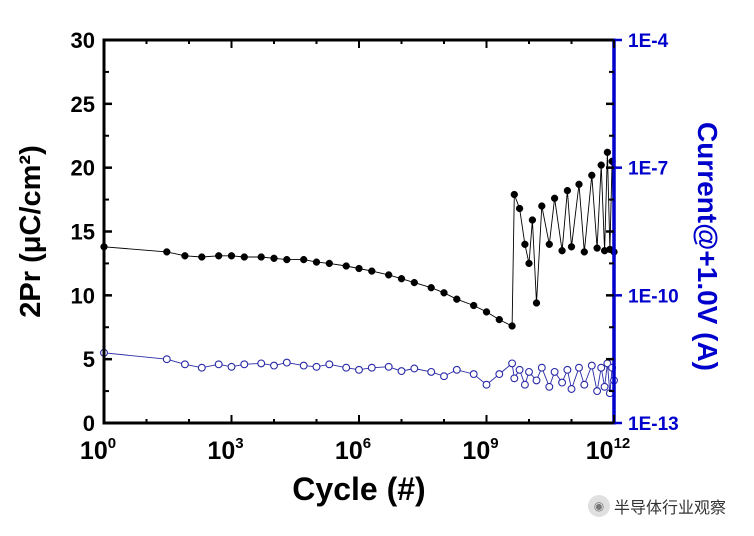 The image size is (754, 536). What do you see at coordinates (89, 359) in the screenshot?
I see `y-tick-label: 5` at bounding box center [89, 359].